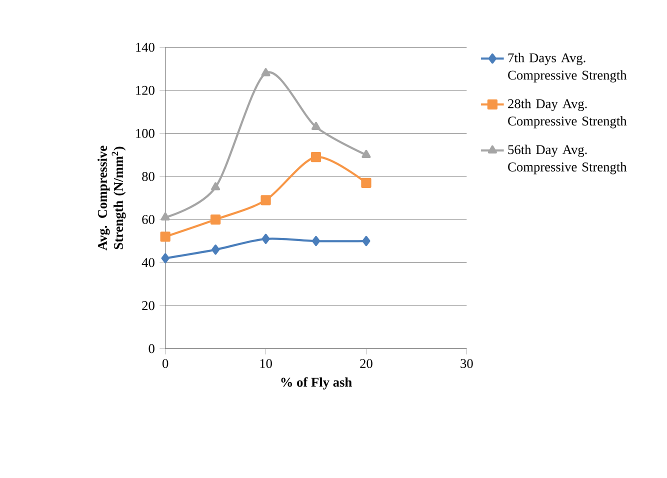 The height and width of the screenshot is (478, 667). Describe the element at coordinates (148, 263) in the screenshot. I see `y-tick-label: 40` at that location.